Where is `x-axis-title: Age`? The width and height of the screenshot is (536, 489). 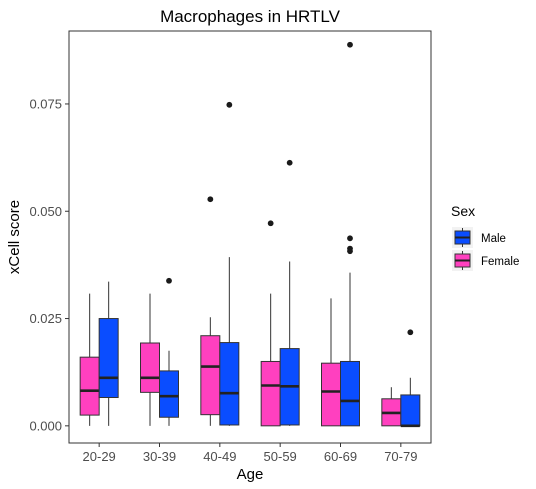
x-axis-title: Age is located at coordinates (250, 474).